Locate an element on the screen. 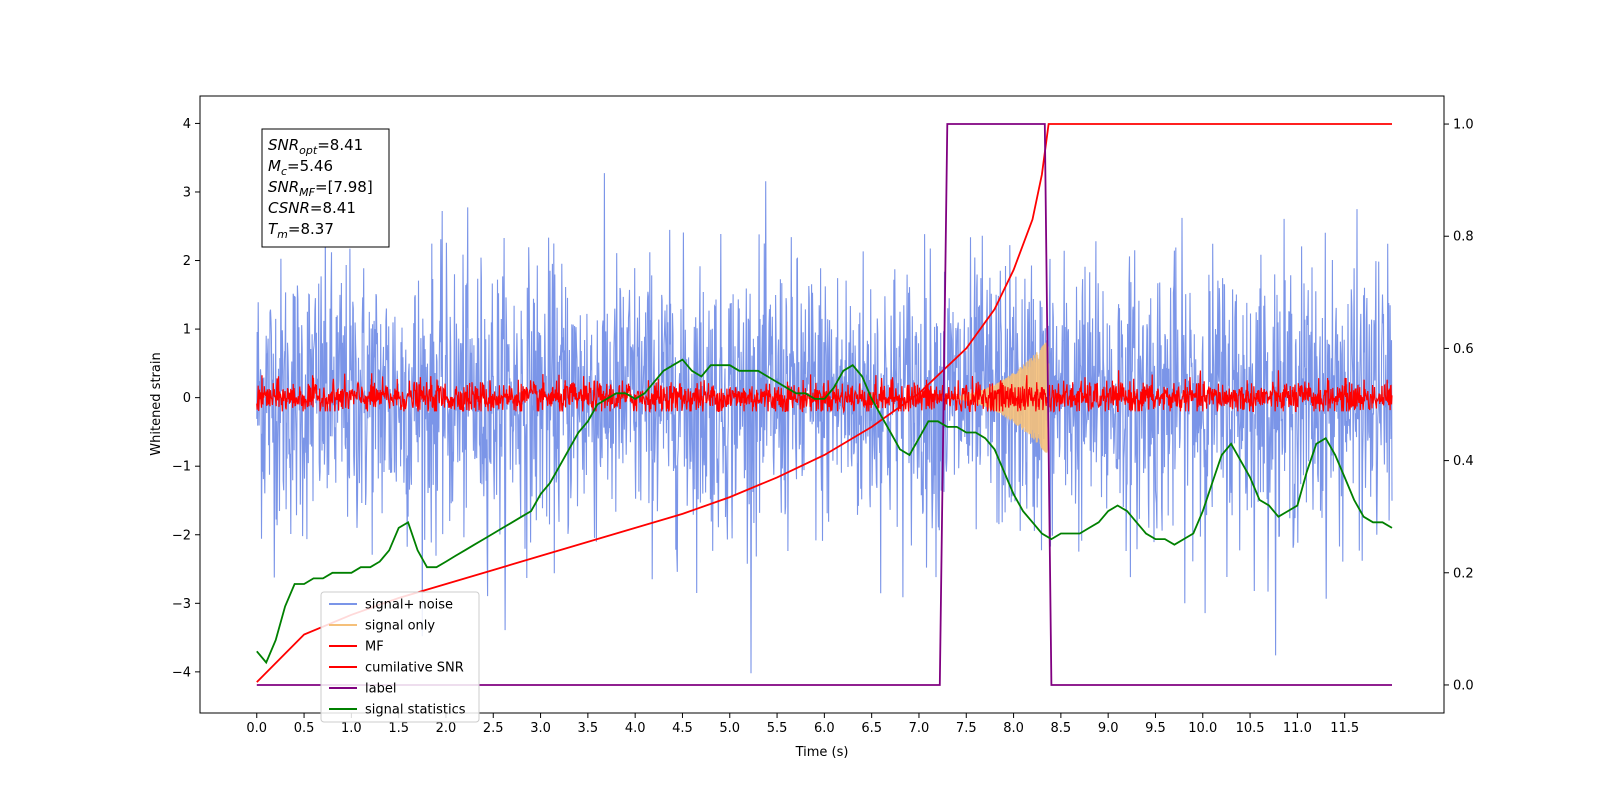 The width and height of the screenshot is (1600, 800). x-tick-label: 7.0 is located at coordinates (919, 728).